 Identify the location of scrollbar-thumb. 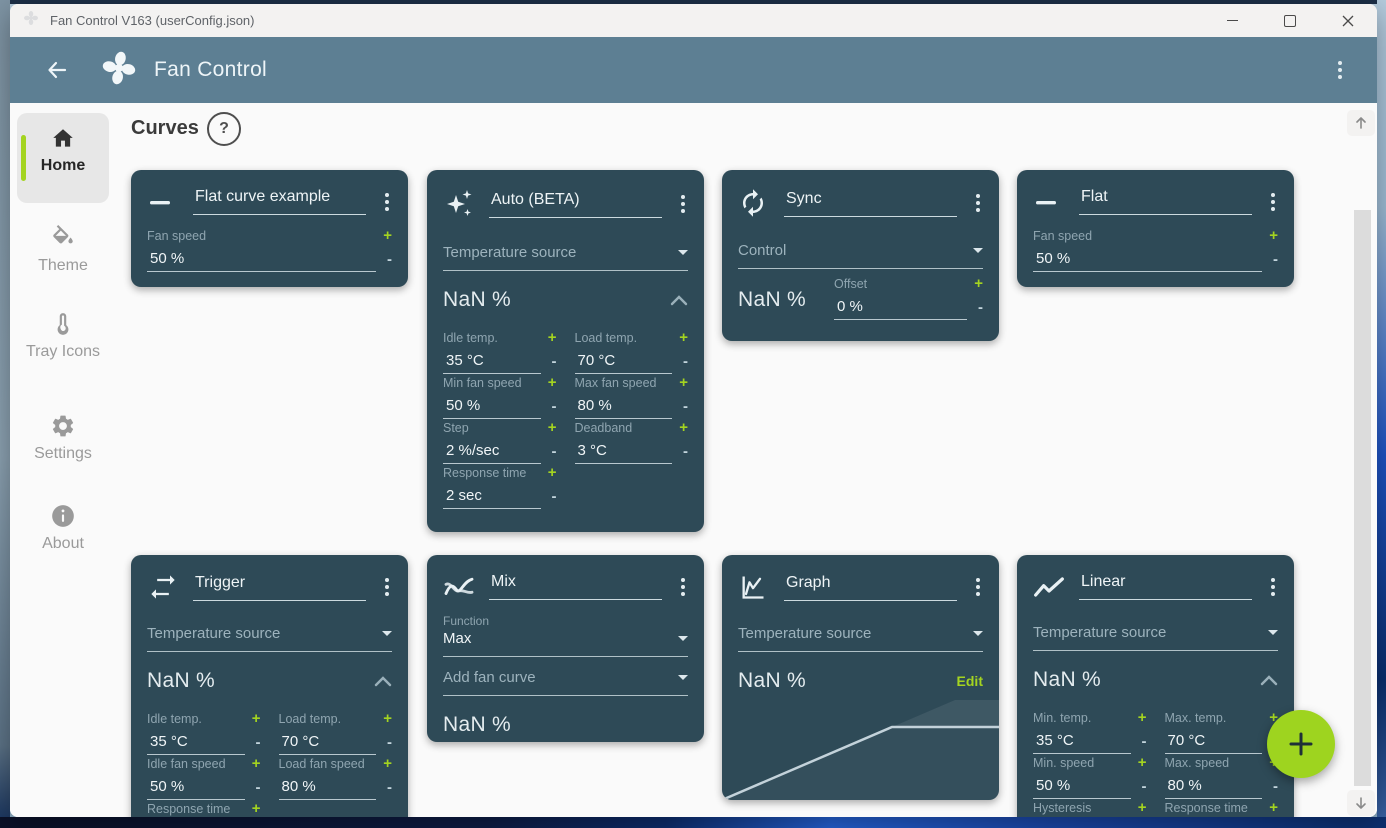
(1362, 498).